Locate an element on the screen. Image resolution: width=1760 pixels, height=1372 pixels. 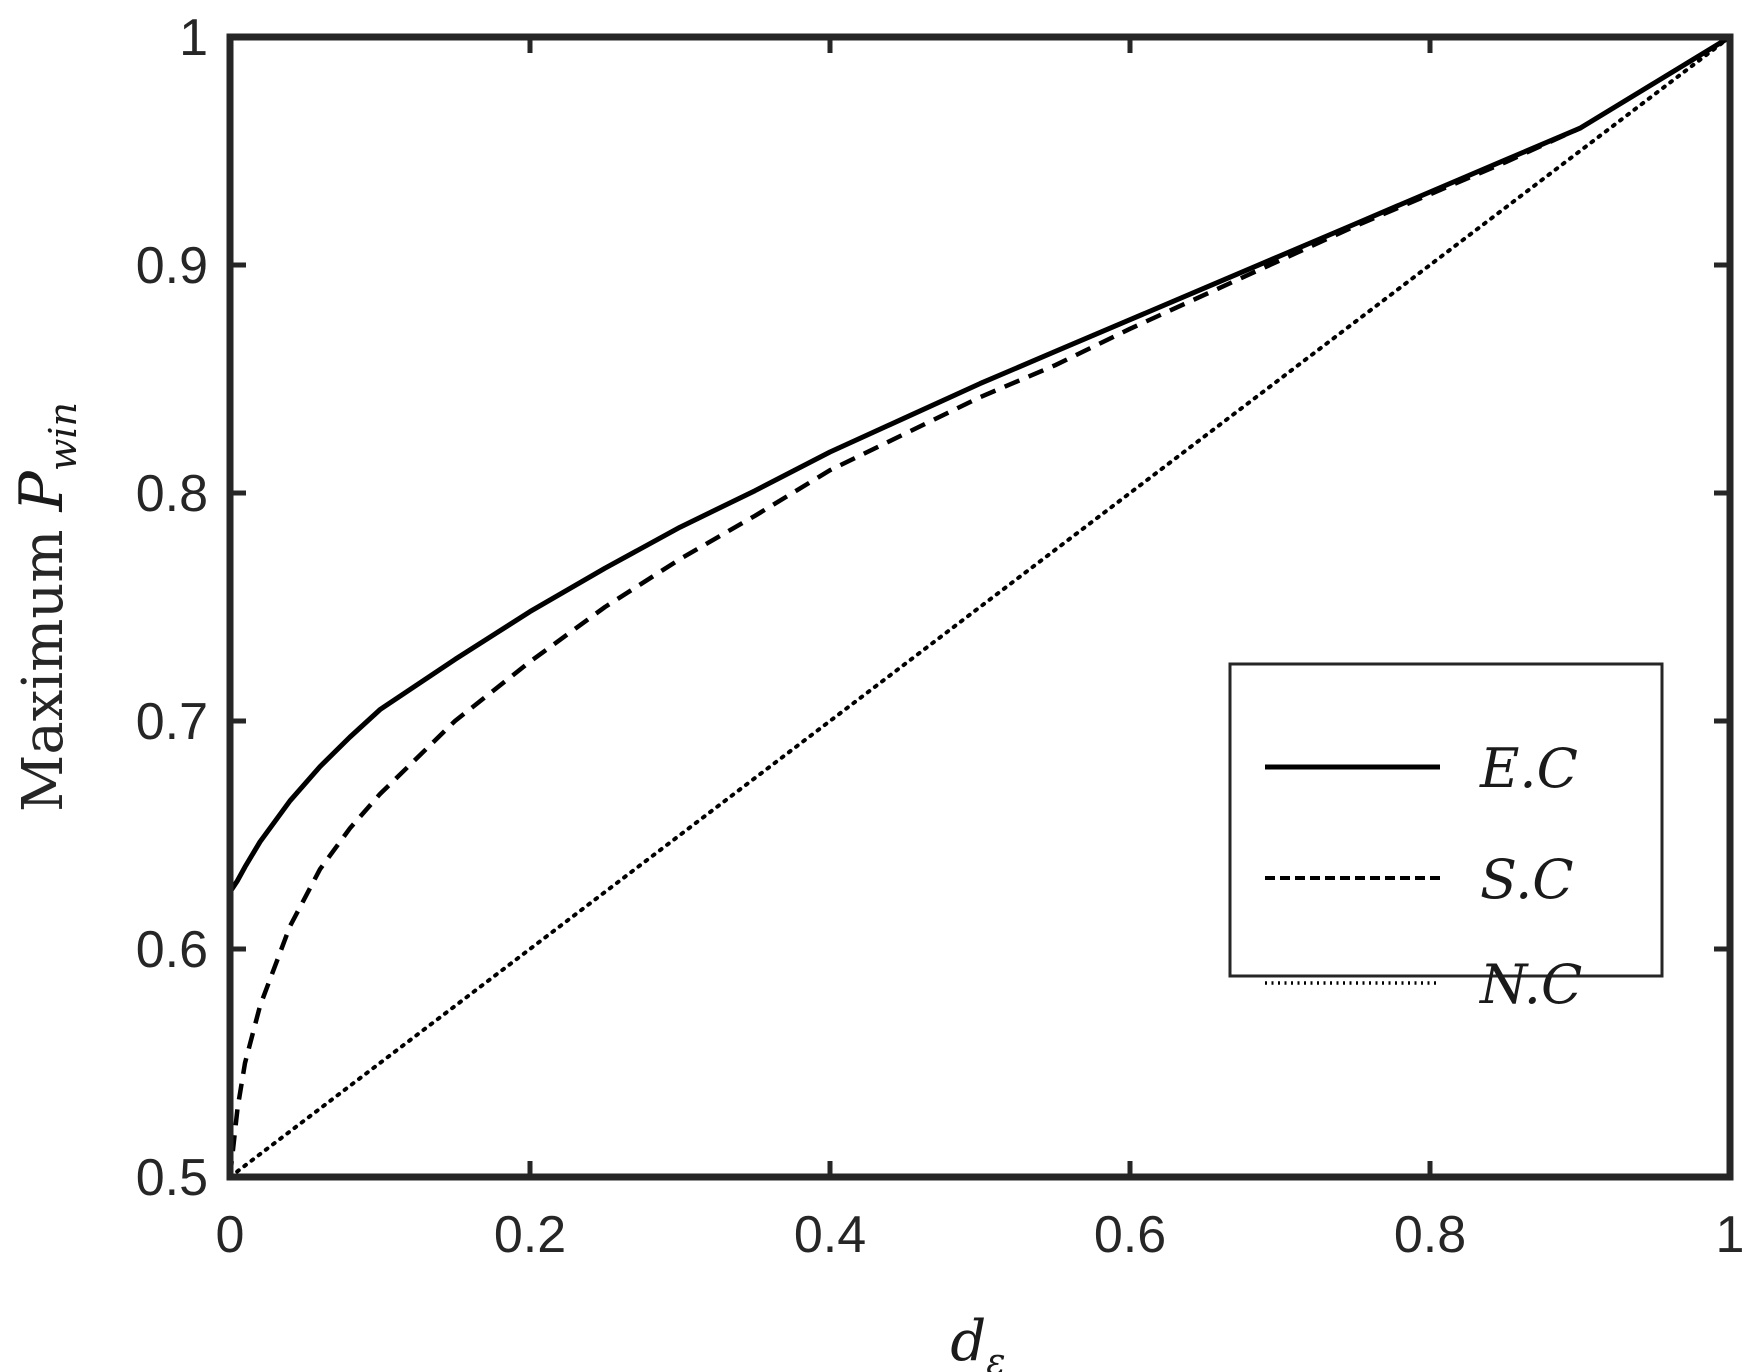
legend-label-nc: N.C is located at coordinates (1530, 984).